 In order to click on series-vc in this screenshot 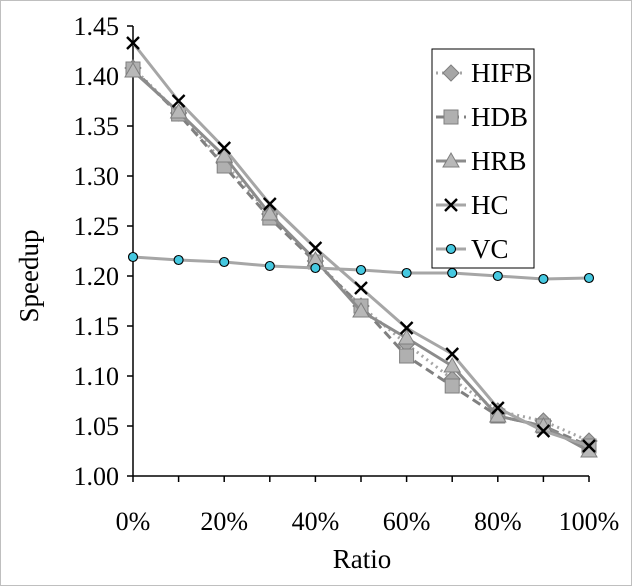, I will do `click(361, 268)`.